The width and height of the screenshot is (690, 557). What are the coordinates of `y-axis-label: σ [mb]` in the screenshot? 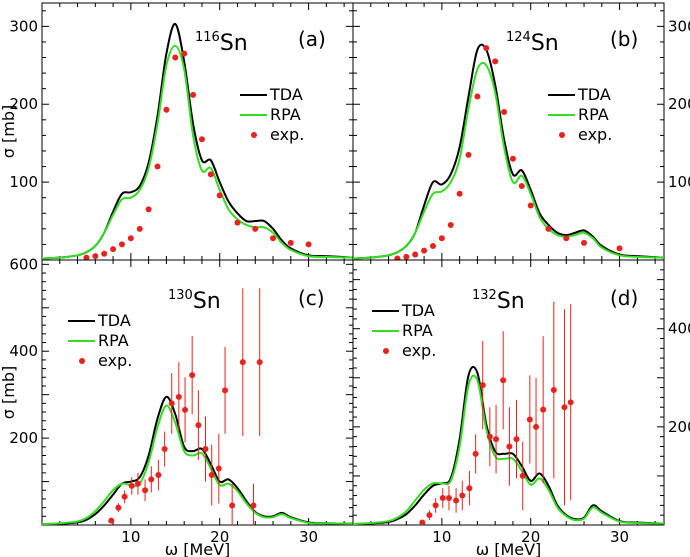 It's located at (9, 131).